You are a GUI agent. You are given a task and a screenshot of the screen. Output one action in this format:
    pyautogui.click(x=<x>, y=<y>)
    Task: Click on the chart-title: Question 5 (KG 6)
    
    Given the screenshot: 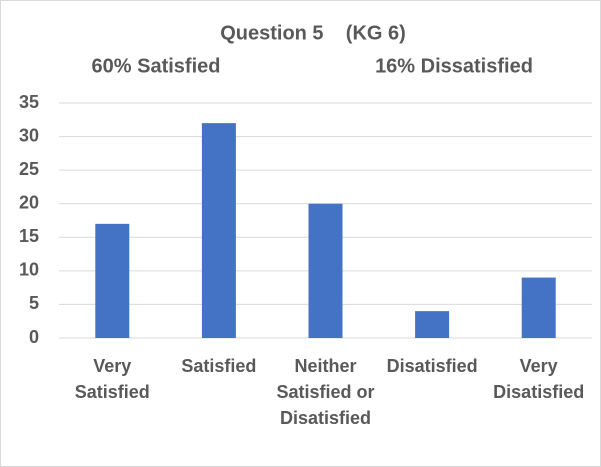 What is the action you would take?
    pyautogui.click(x=313, y=33)
    